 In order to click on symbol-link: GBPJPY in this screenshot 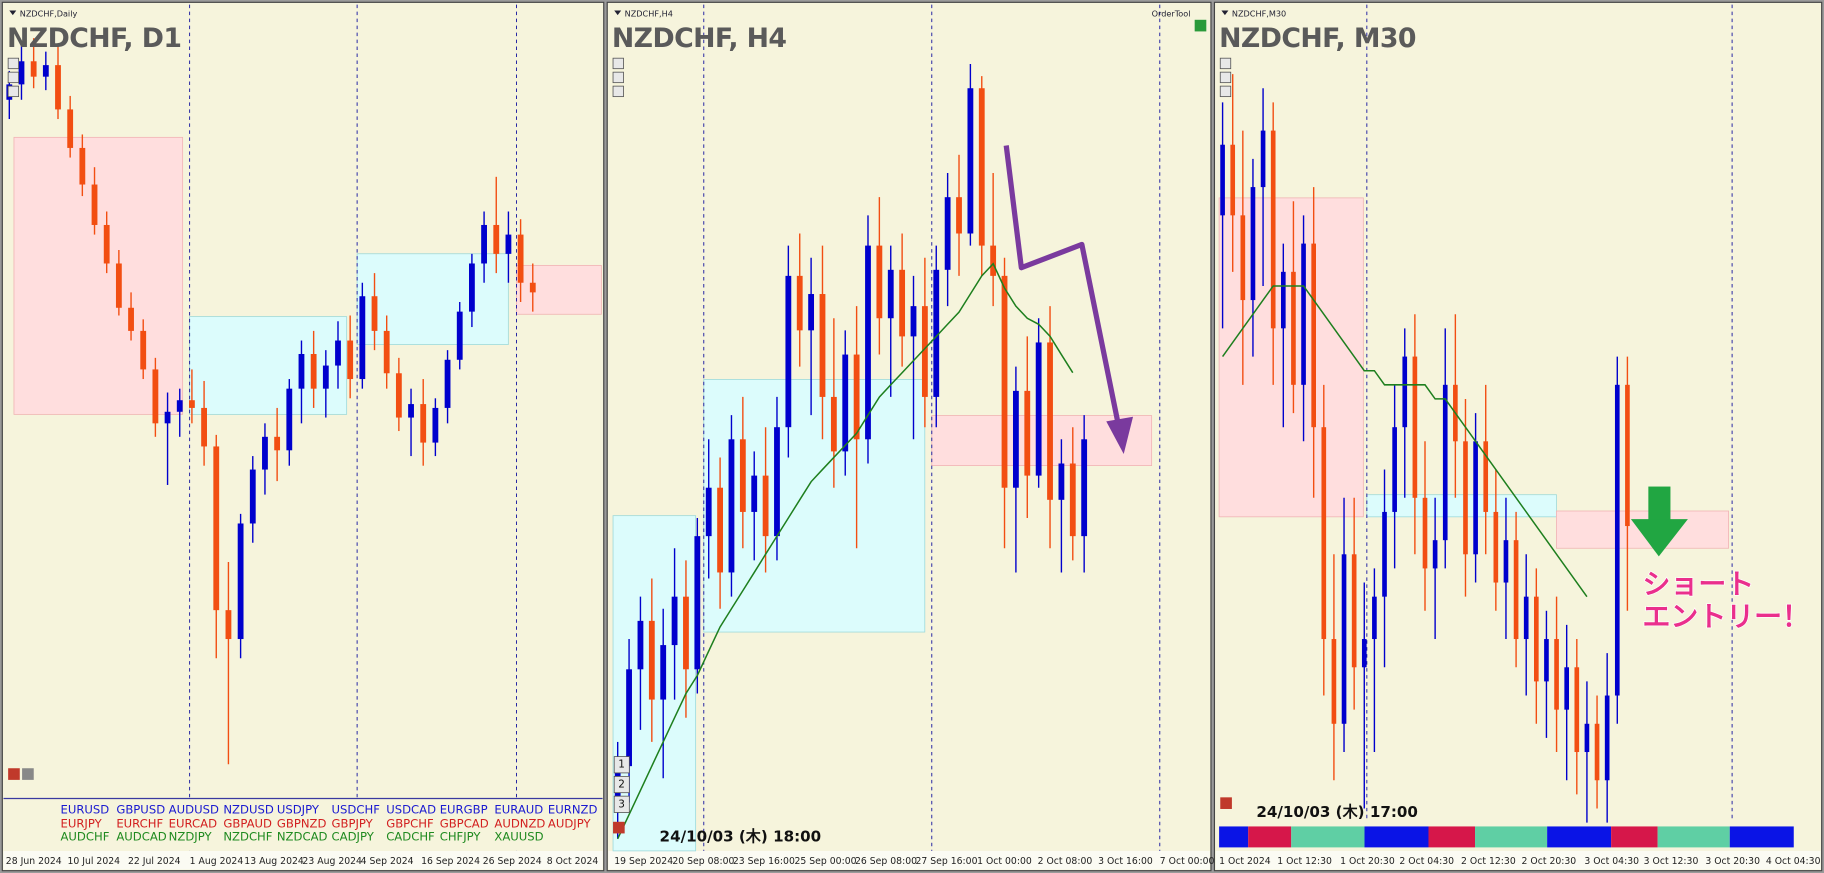, I will do `click(353, 824)`.